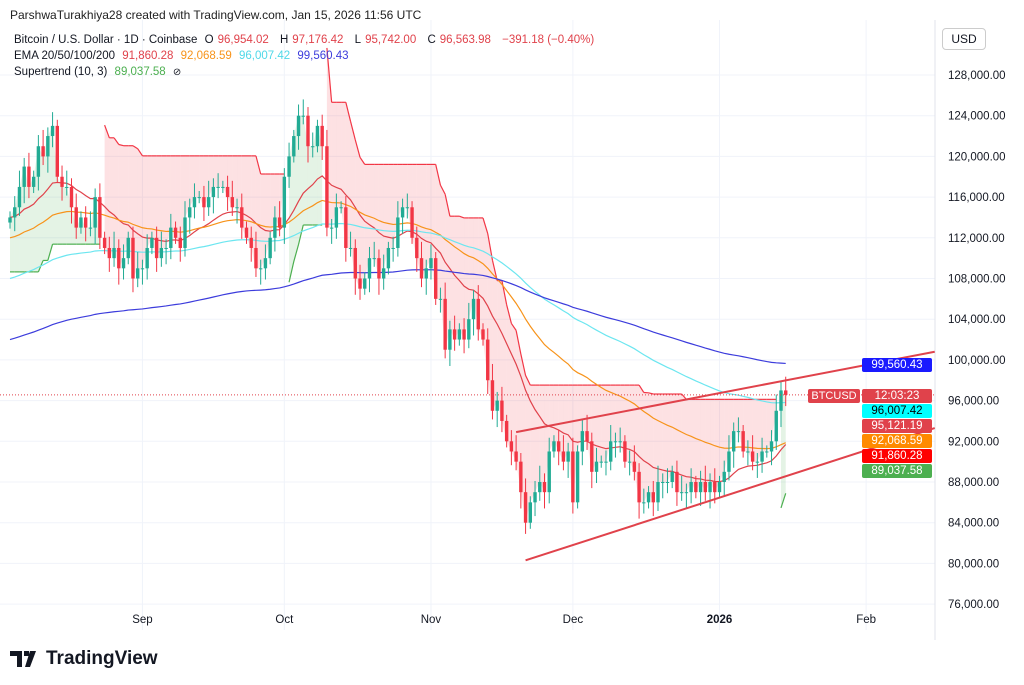 This screenshot has width=1024, height=685. Describe the element at coordinates (964, 39) in the screenshot. I see `currency-button: USD` at that location.